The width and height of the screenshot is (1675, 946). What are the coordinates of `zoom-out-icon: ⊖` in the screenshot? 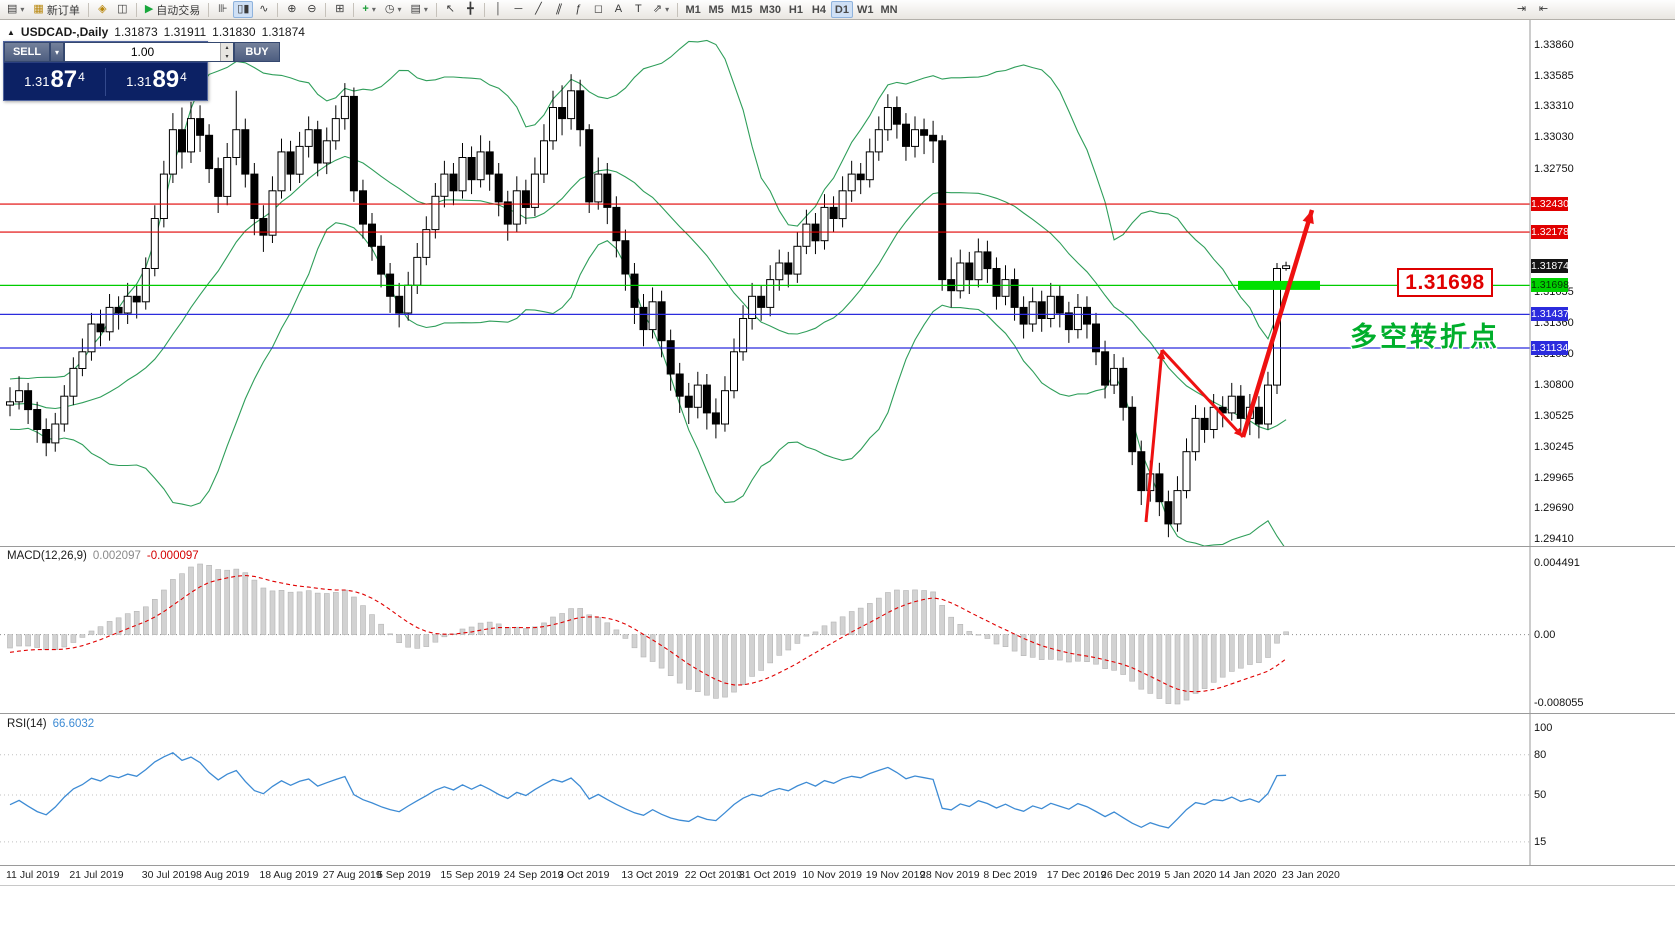 It's located at (312, 9).